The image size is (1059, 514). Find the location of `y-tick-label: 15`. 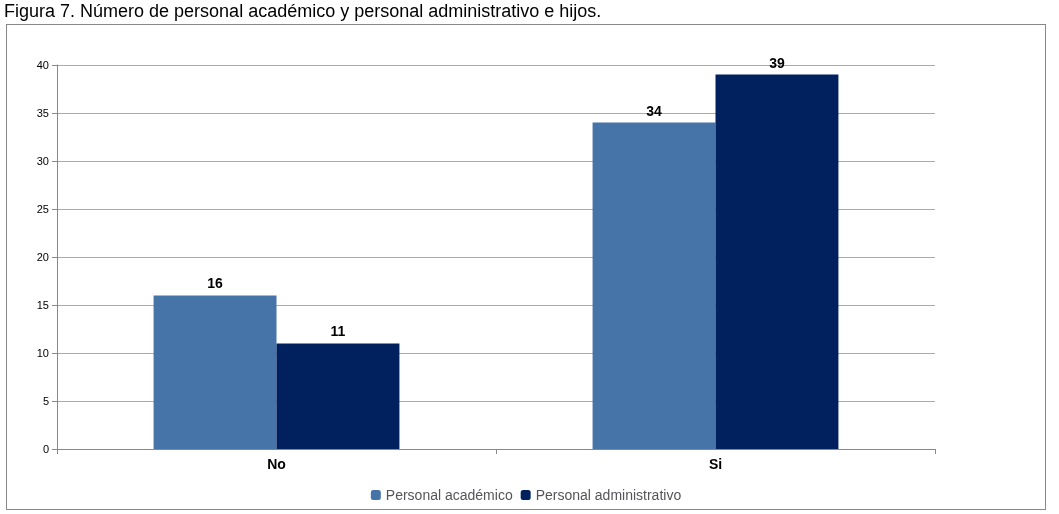

y-tick-label: 15 is located at coordinates (42, 305).